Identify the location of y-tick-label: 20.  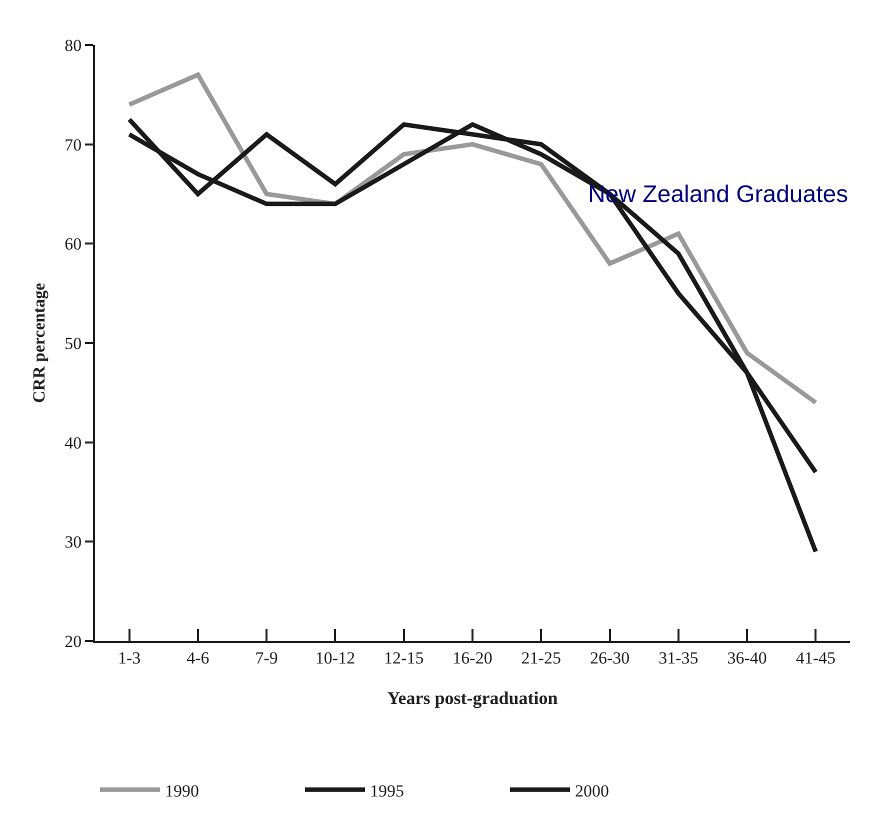
(73, 641).